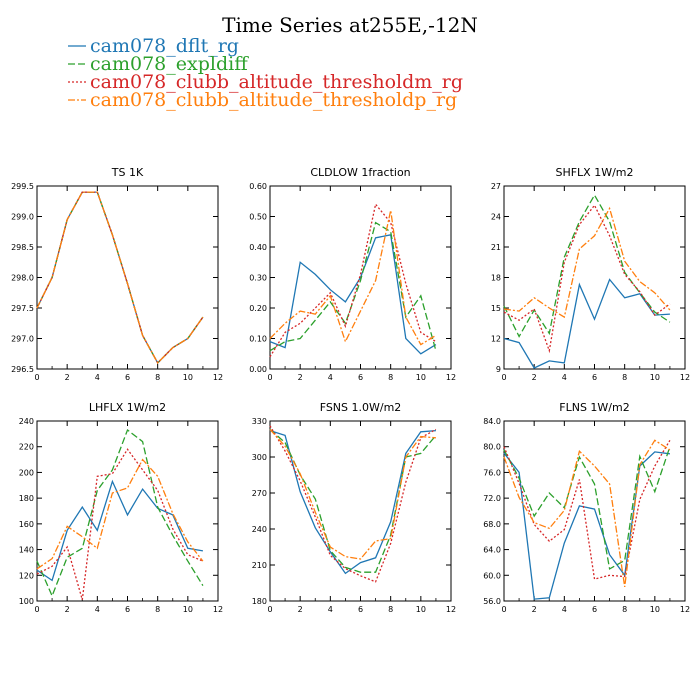 The image size is (700, 700). I want to click on panel-title: FLNS 1W/m2, so click(594, 407).